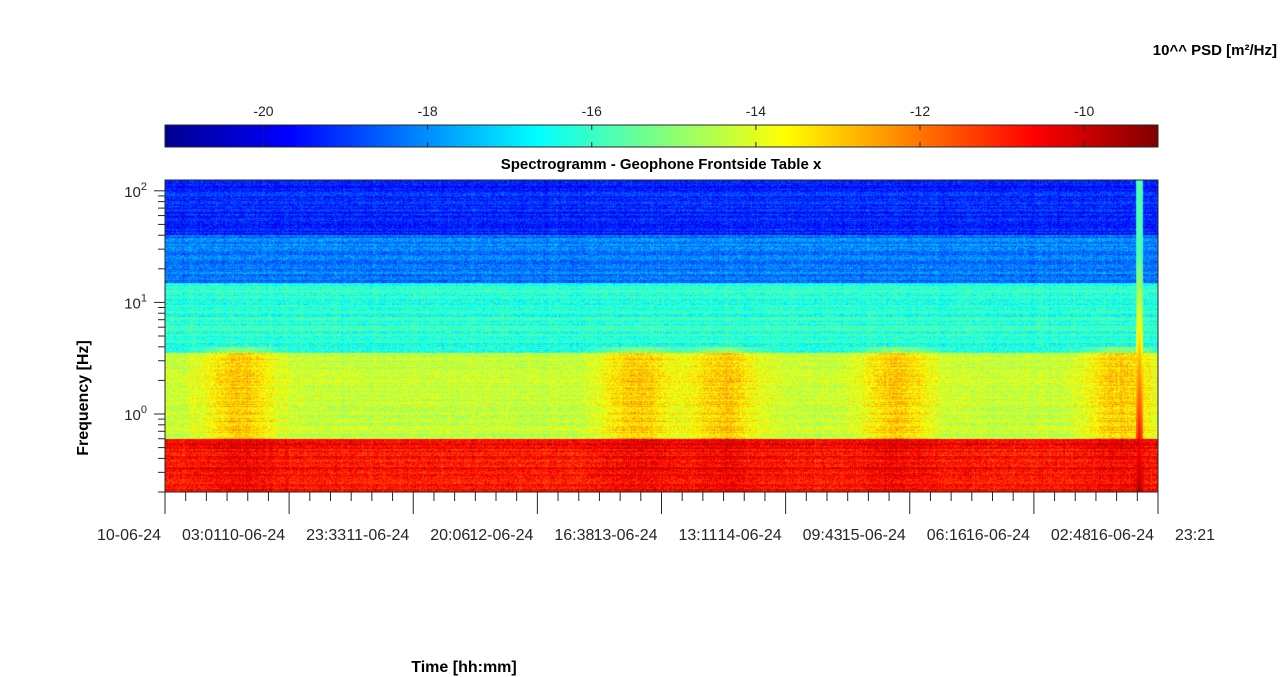 Image resolution: width=1280 pixels, height=677 pixels. Describe the element at coordinates (1215, 50) in the screenshot. I see `colorbar-label: 10^^ PSD [m²/Hz]` at that location.